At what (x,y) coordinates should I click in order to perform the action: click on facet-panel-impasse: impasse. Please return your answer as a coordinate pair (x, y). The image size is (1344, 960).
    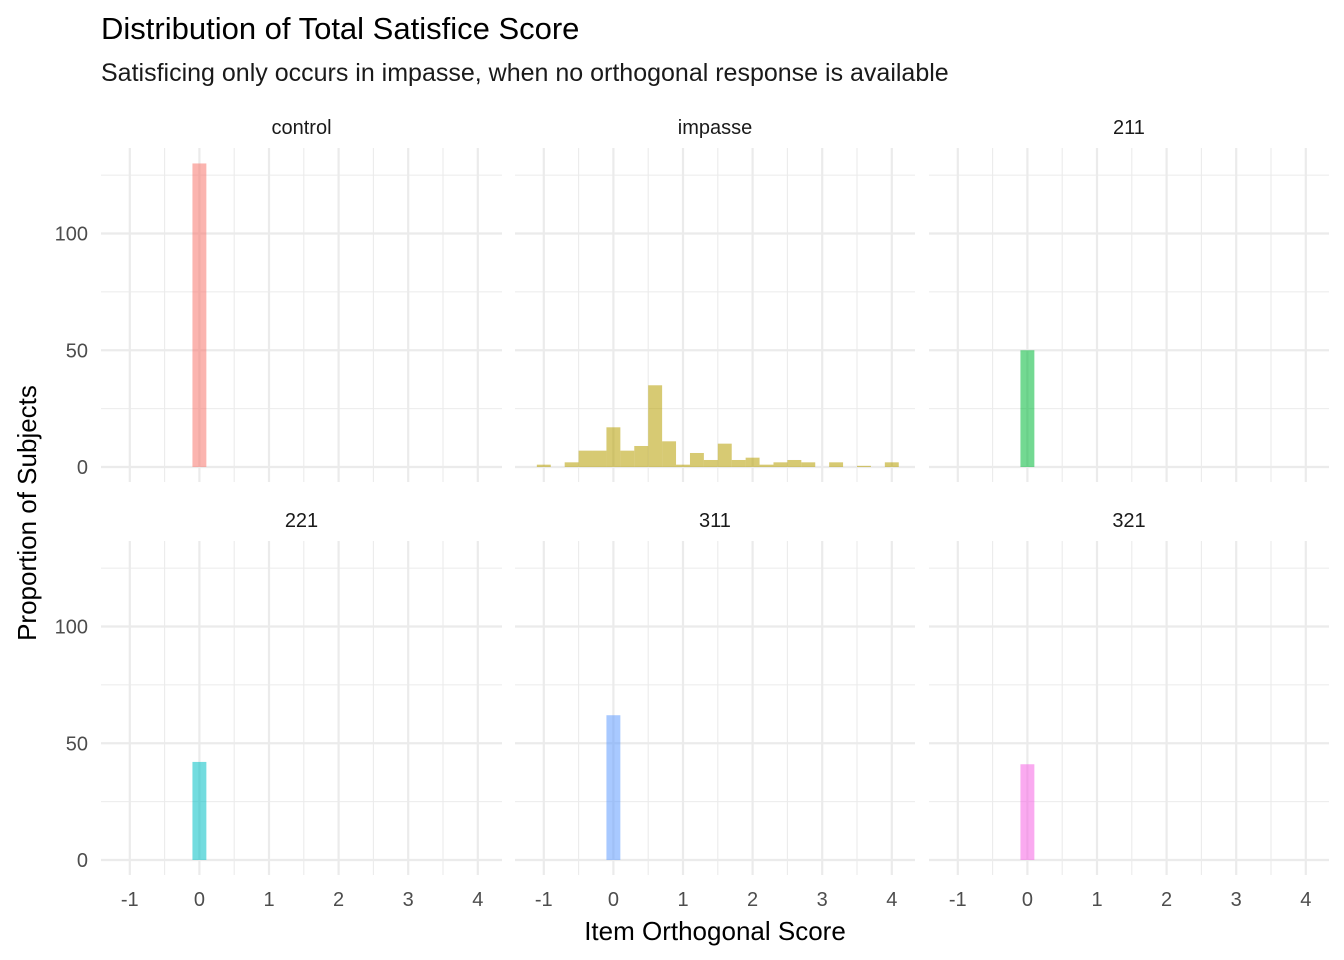
    Looking at the image, I should click on (715, 299).